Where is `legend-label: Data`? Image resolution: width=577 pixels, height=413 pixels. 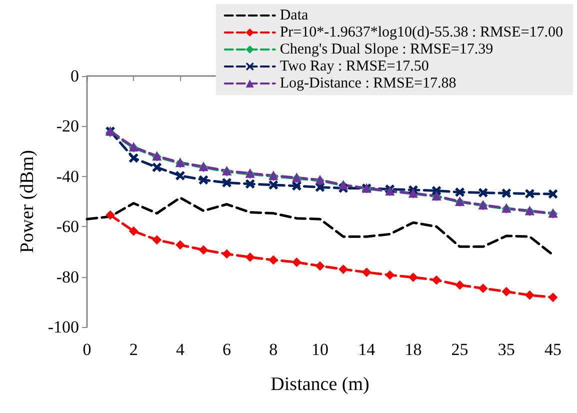 legend-label: Data is located at coordinates (294, 16).